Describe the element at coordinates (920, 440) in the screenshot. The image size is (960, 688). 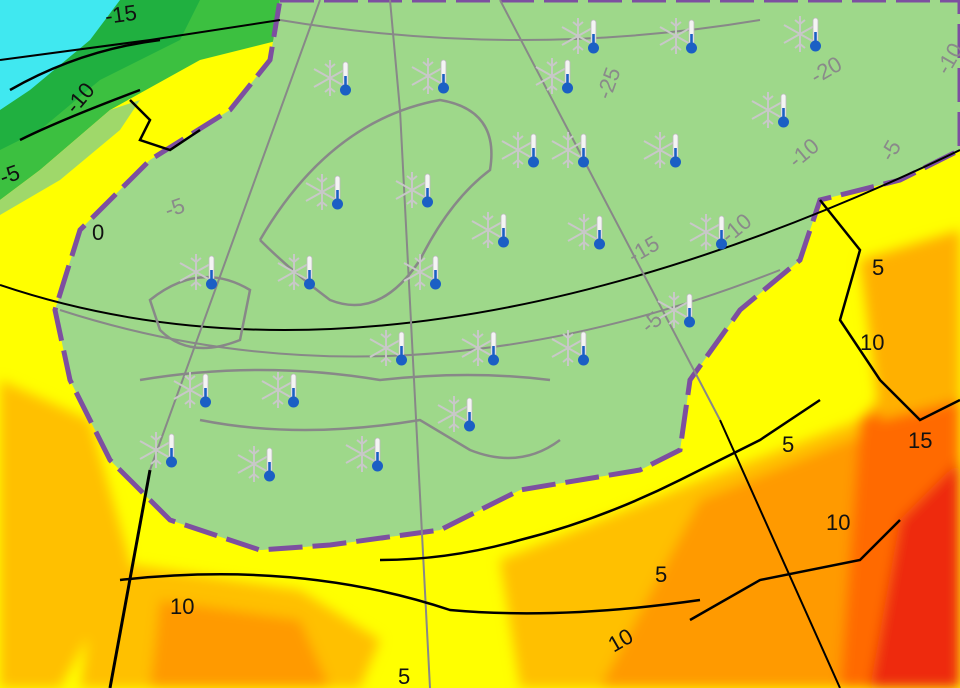
I see `contour-label: 15` at that location.